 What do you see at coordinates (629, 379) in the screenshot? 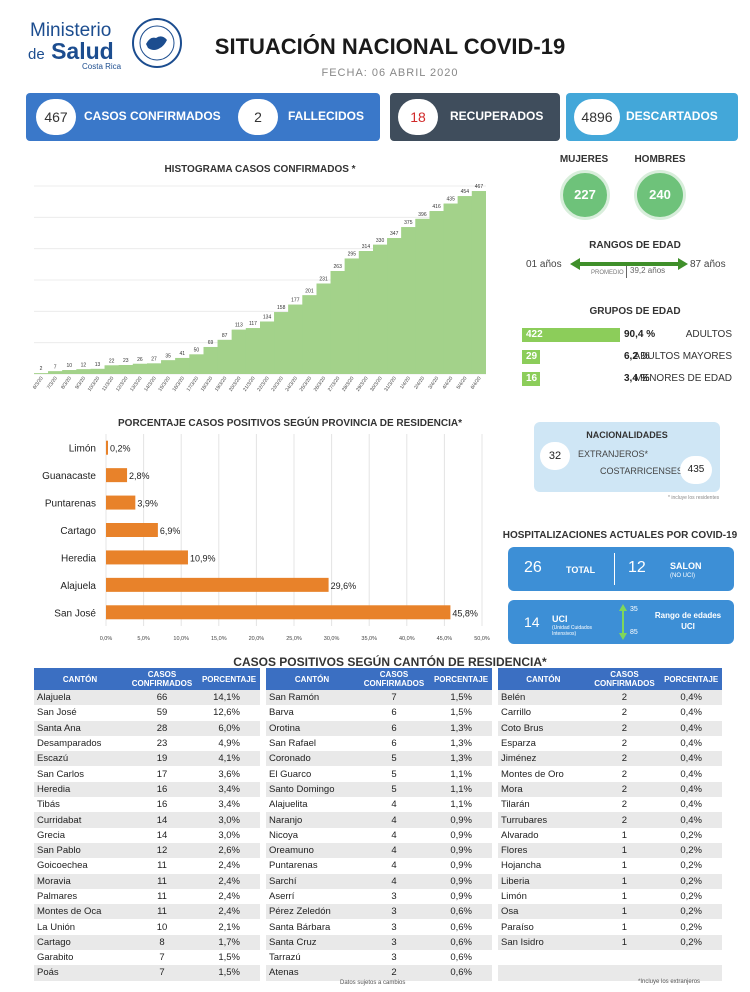
I see `age-group-row: 16 3,4 % MENORES DE EDAD` at bounding box center [629, 379].